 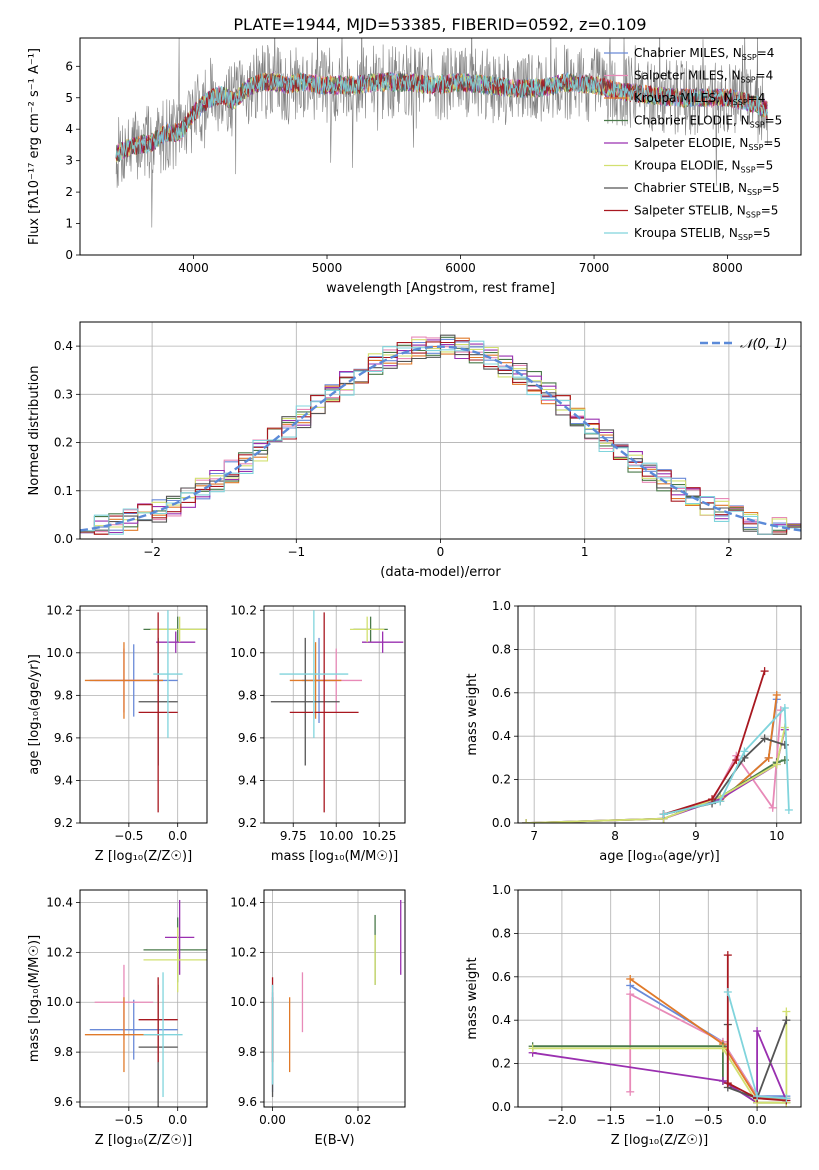 What do you see at coordinates (696, 836) in the screenshot?
I see `x-tick-label: 9` at bounding box center [696, 836].